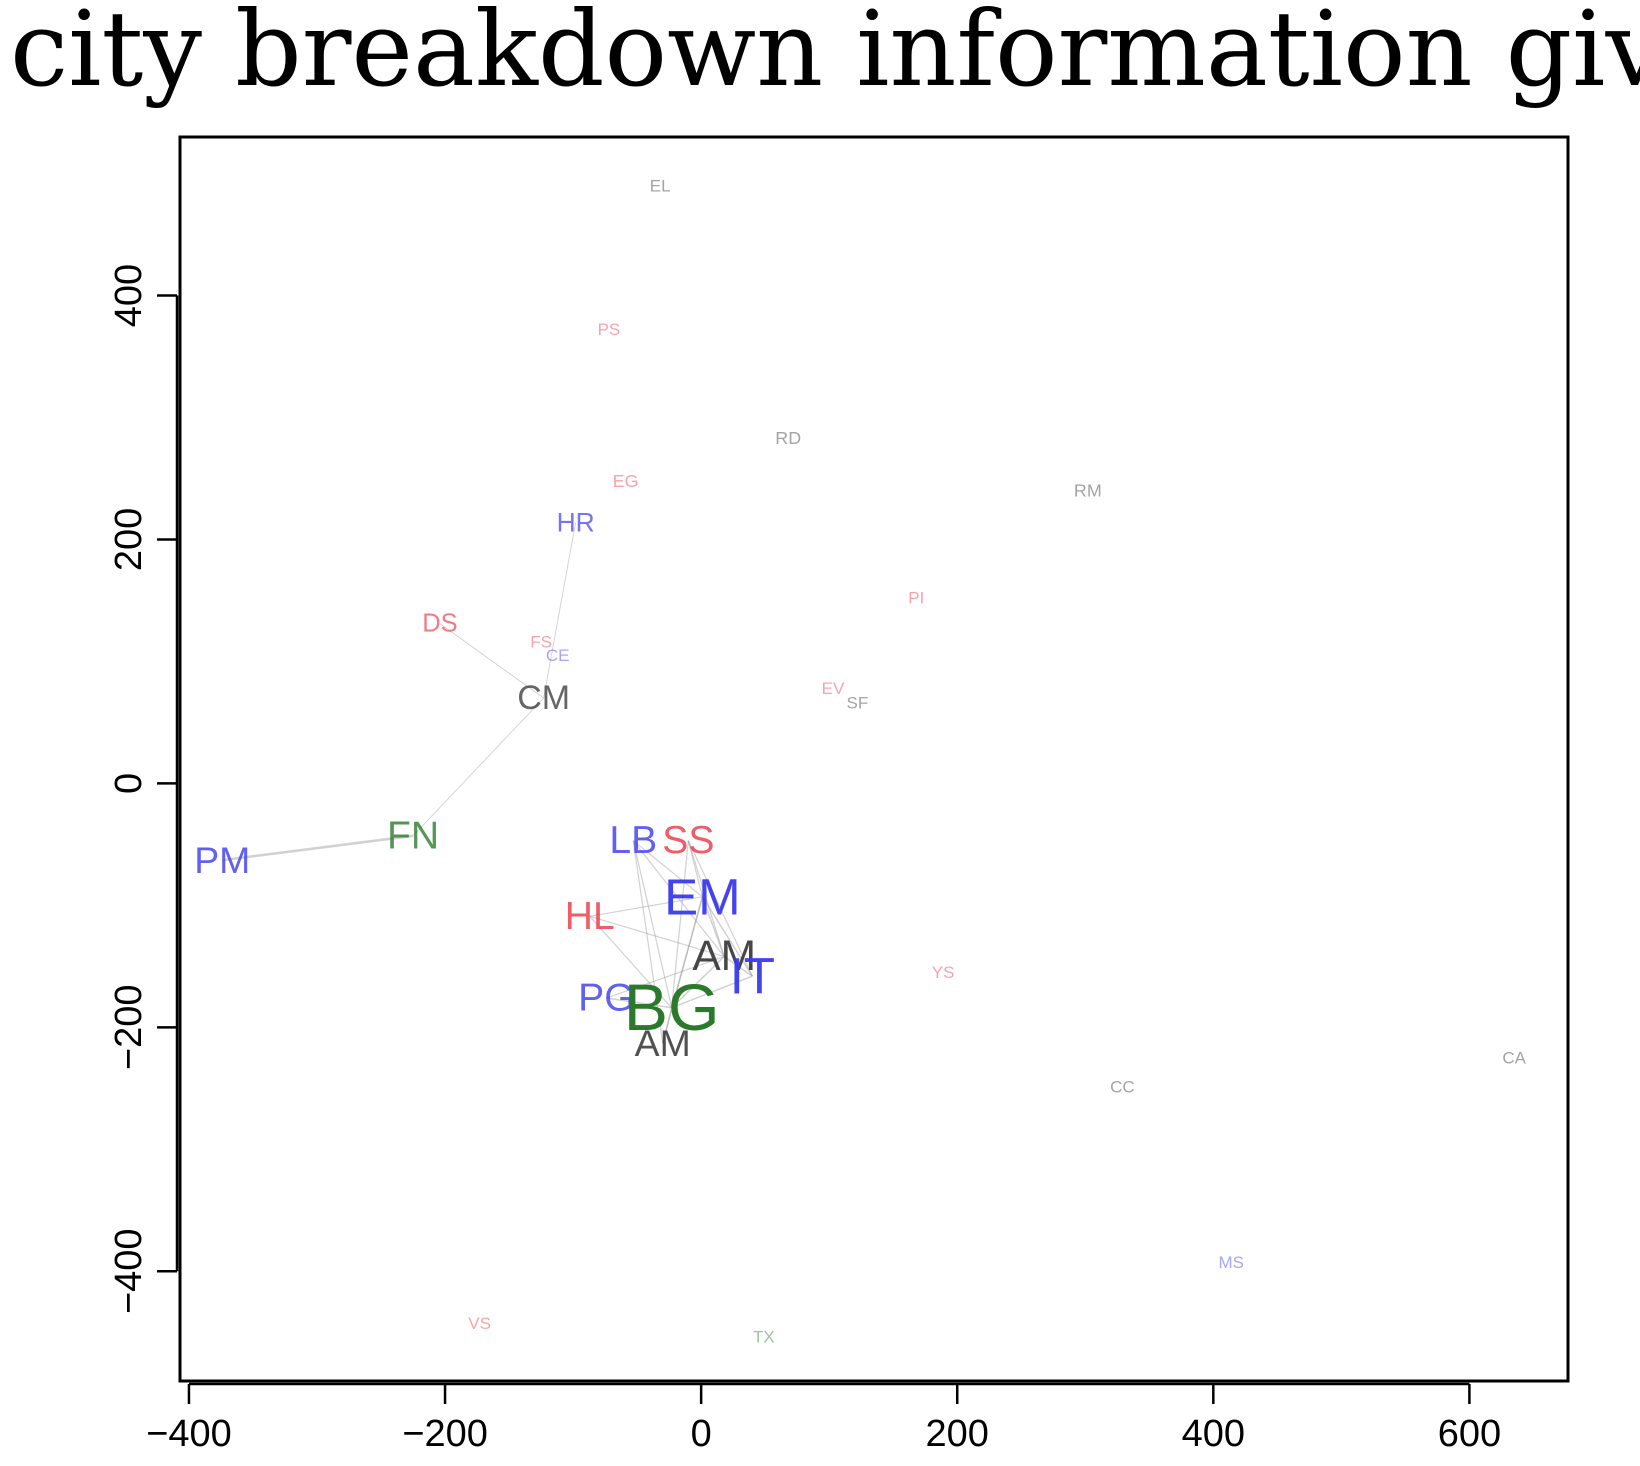  I want to click on edge-bg-it, so click(712, 992).